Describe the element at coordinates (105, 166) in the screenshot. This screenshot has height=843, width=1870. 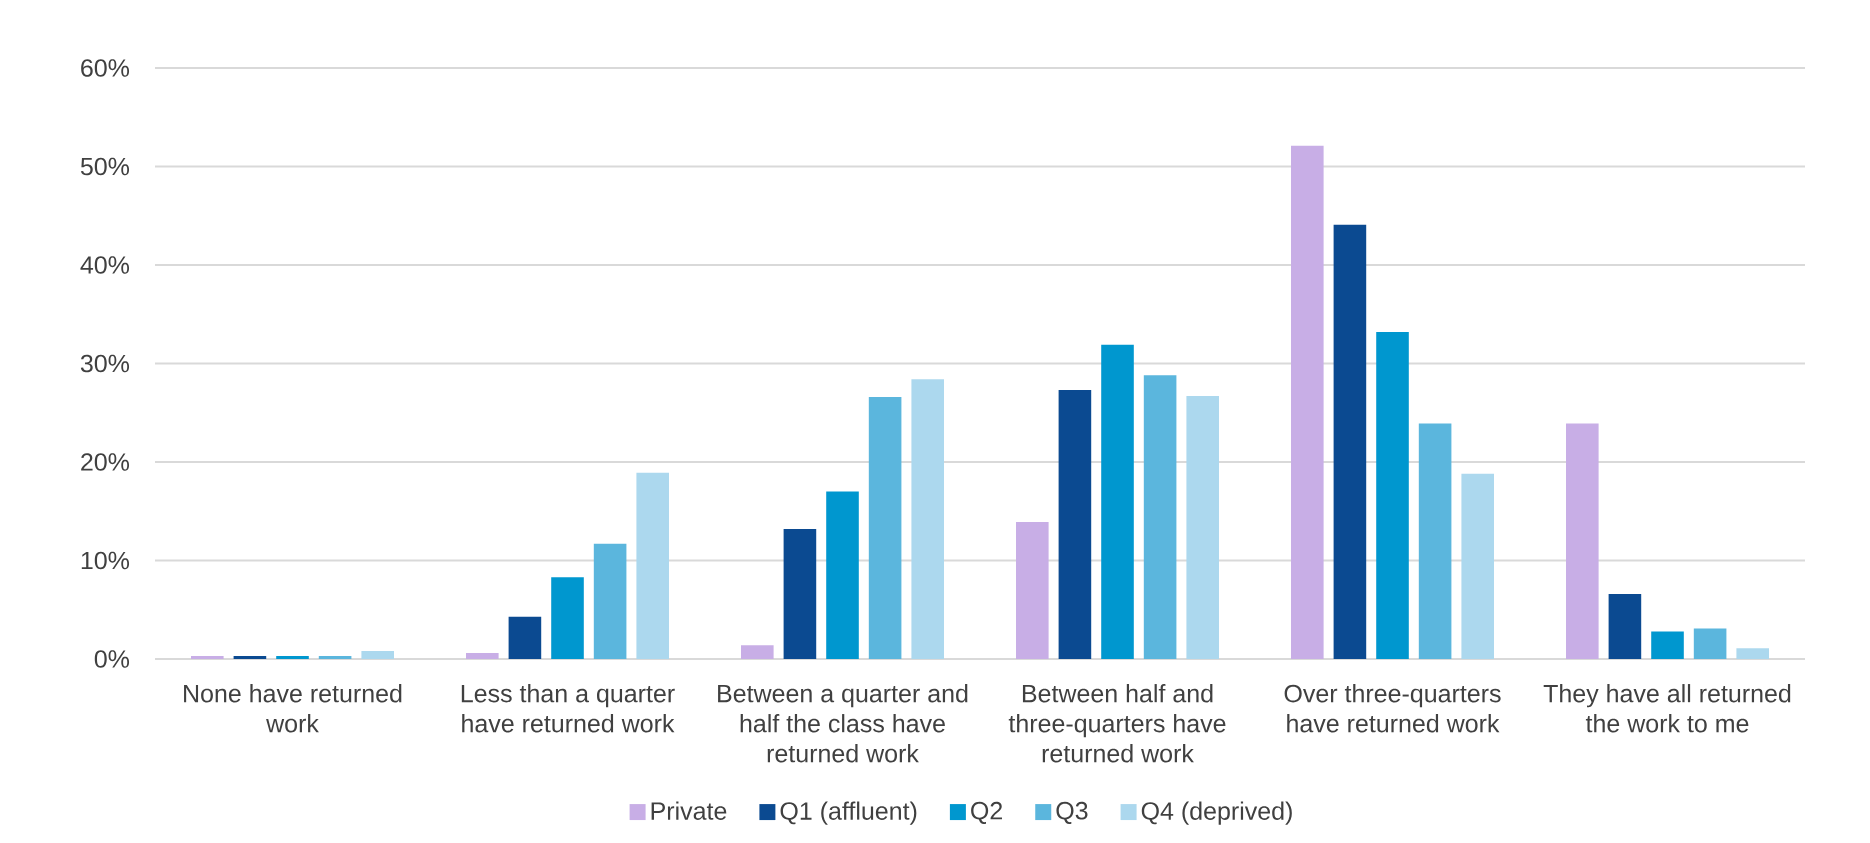
I see `y-tick-label: 50%` at that location.